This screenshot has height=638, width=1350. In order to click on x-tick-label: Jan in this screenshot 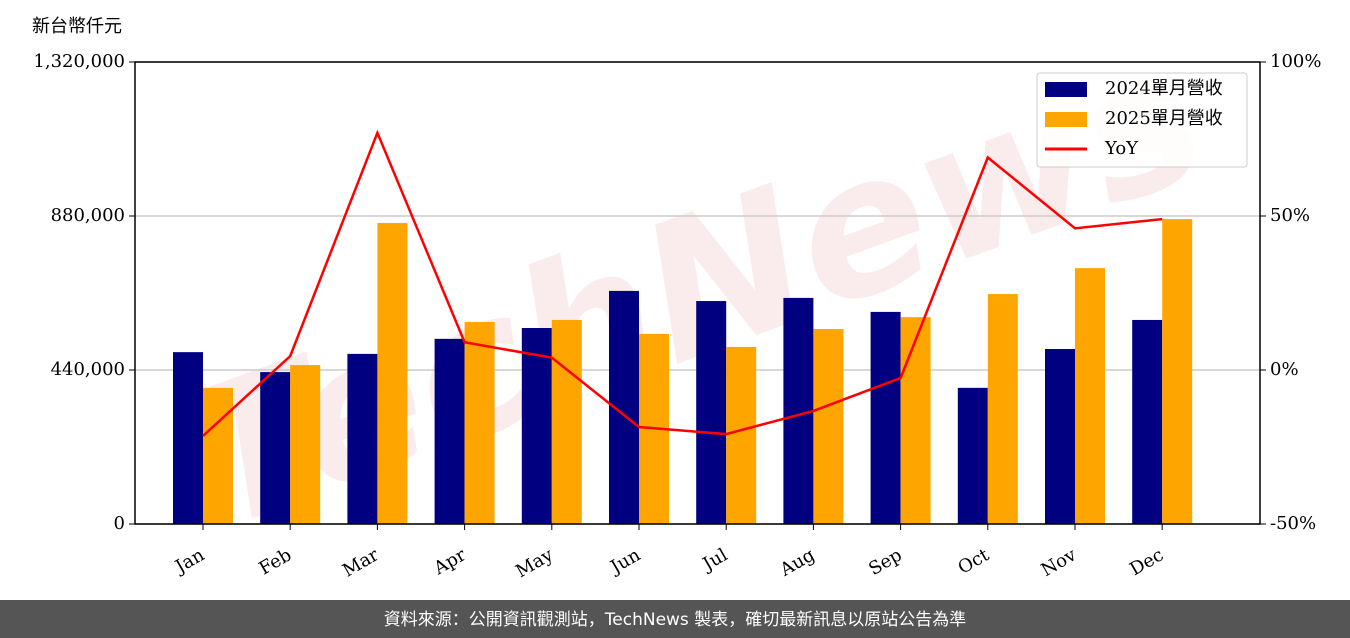, I will do `click(189, 561)`.